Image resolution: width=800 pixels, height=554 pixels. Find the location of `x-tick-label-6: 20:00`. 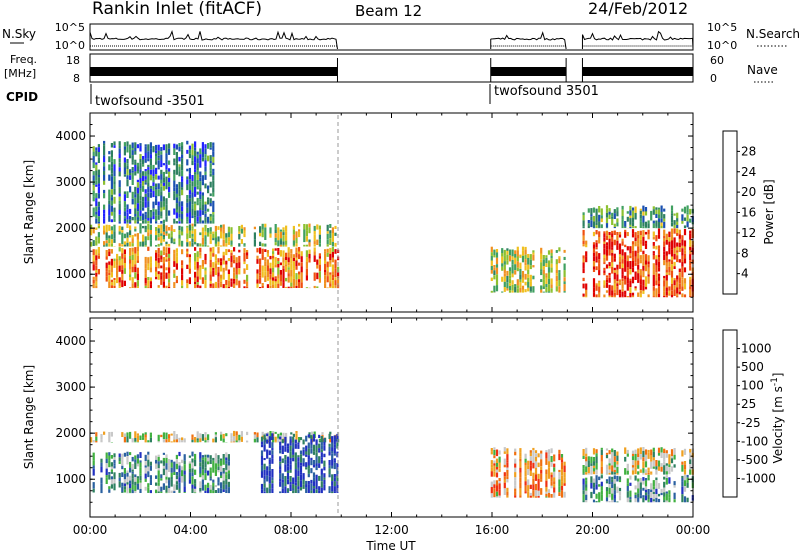

x-tick-label-6: 20:00 is located at coordinates (592, 530).